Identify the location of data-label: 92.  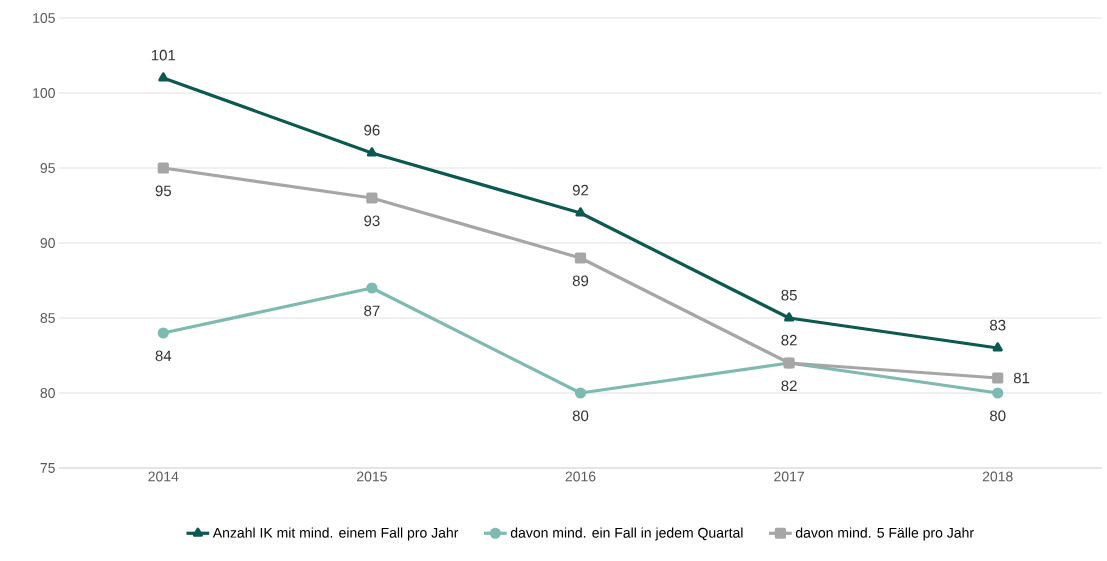
(580, 190).